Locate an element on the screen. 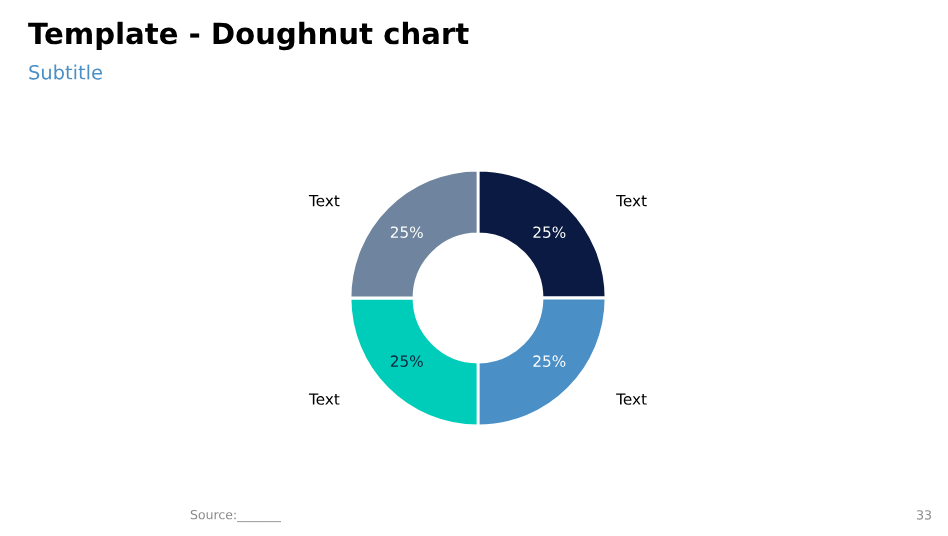  text: Subtitle is located at coordinates (65, 72).